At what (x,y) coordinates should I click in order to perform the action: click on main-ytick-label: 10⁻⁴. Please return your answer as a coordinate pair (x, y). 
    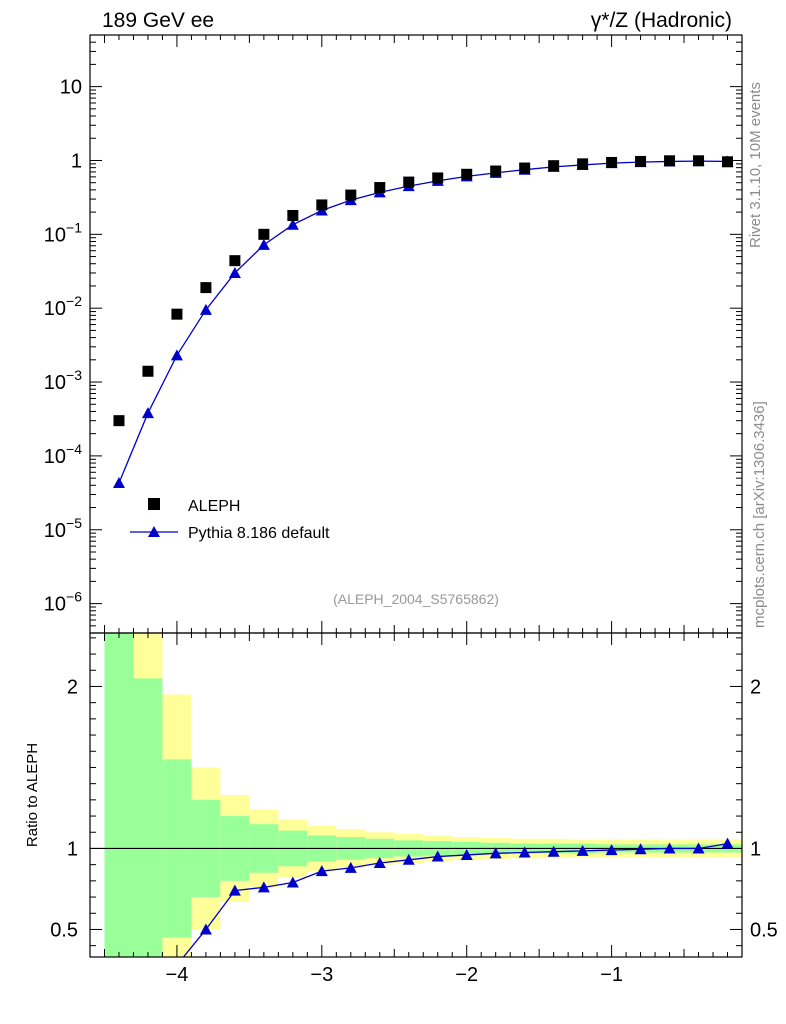
    Looking at the image, I should click on (63, 454).